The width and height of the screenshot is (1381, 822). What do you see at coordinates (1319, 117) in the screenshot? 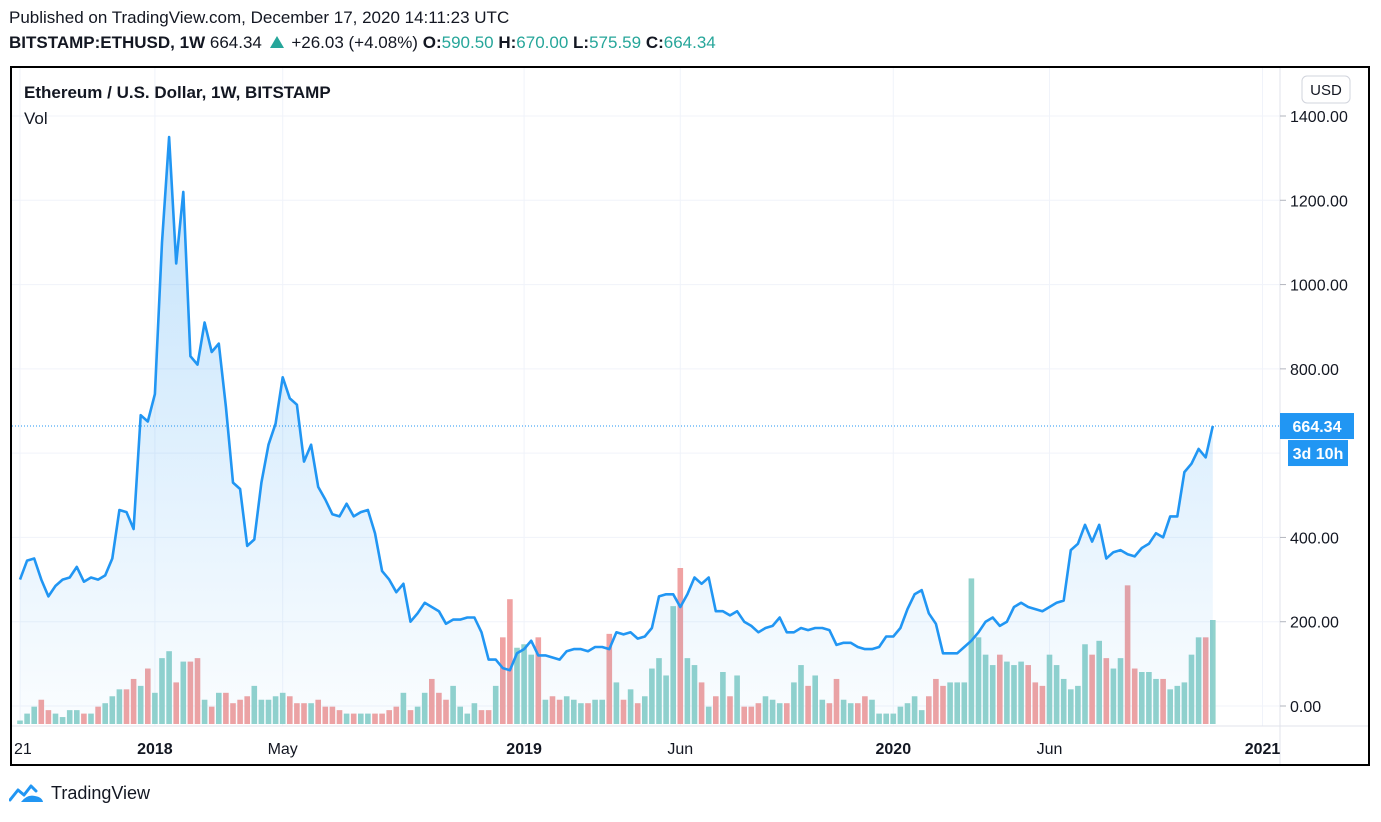
I see `y-tick-label: 1400.00` at bounding box center [1319, 117].